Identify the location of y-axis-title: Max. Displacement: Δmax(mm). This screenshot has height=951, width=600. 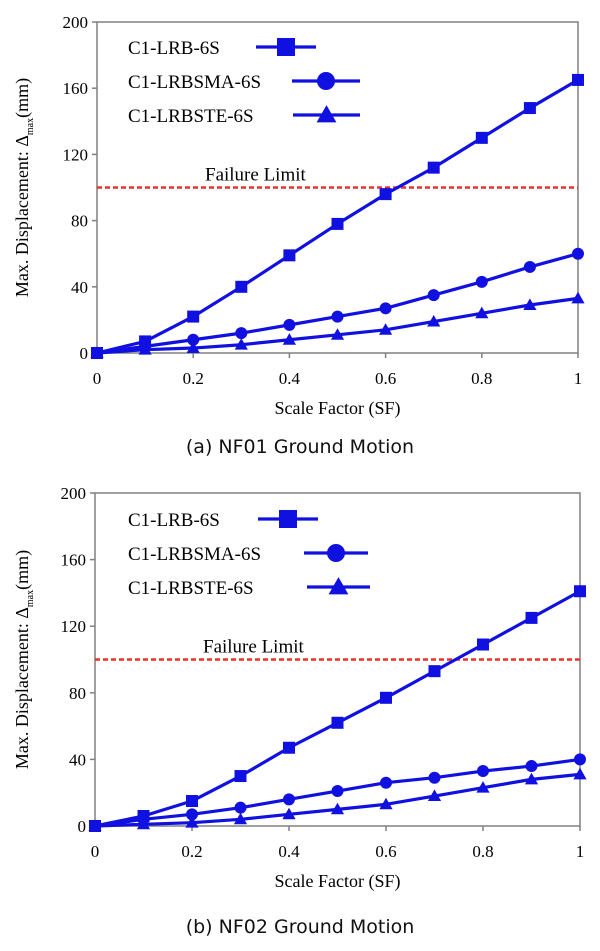
(24, 659).